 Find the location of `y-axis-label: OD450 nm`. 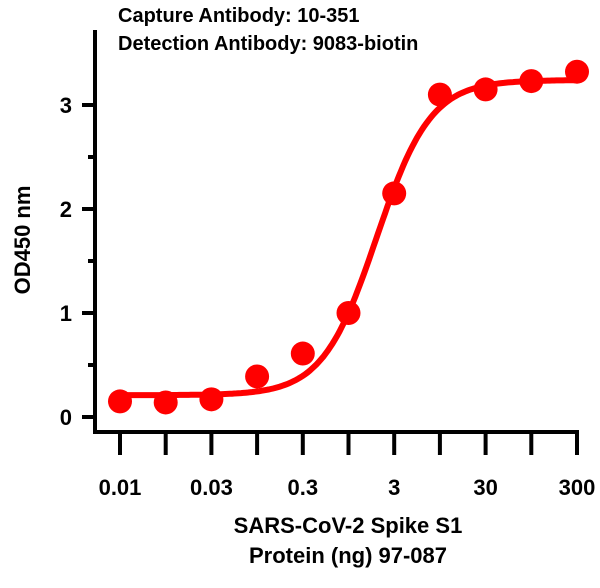

y-axis-label: OD450 nm is located at coordinates (22, 240).